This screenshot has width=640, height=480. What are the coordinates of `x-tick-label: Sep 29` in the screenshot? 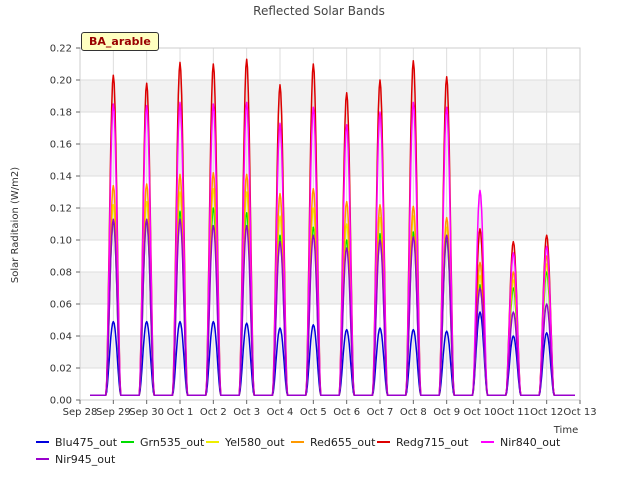 It's located at (113, 412).